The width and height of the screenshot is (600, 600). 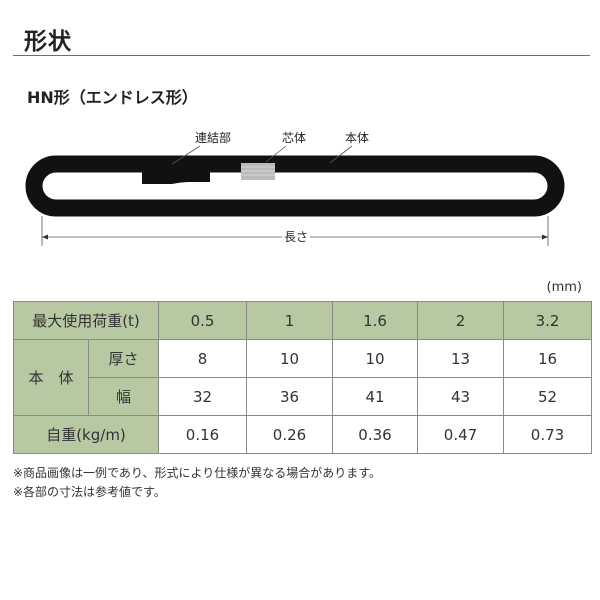 What do you see at coordinates (296, 237) in the screenshot?
I see `label-length: 長さ` at bounding box center [296, 237].